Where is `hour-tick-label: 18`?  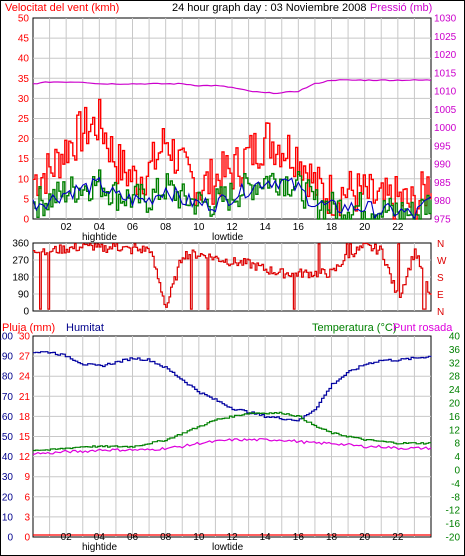 hour-tick-label: 18 is located at coordinates (332, 227).